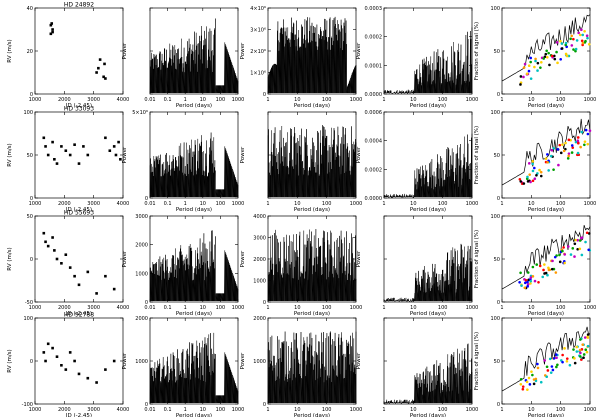  What do you see at coordinates (79, 259) in the screenshot?
I see `plot-frame` at bounding box center [79, 259].